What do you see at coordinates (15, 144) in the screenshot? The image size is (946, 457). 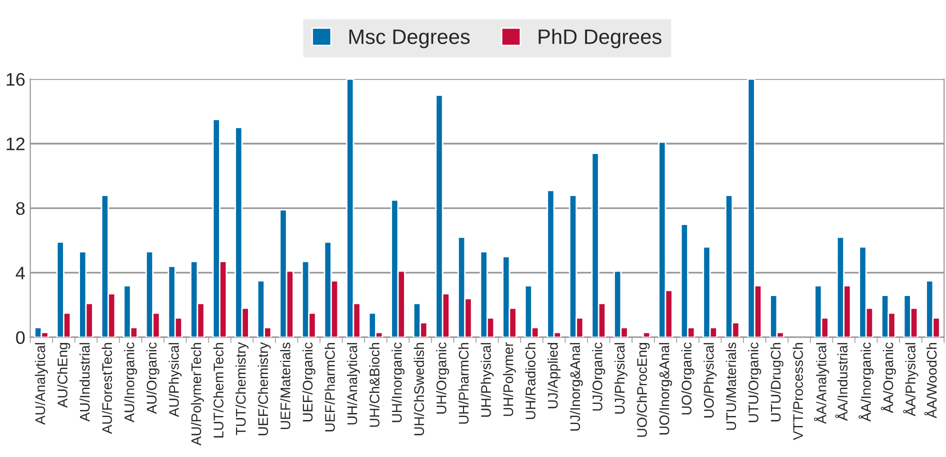 I see `y-tick-label: 12` at bounding box center [15, 144].